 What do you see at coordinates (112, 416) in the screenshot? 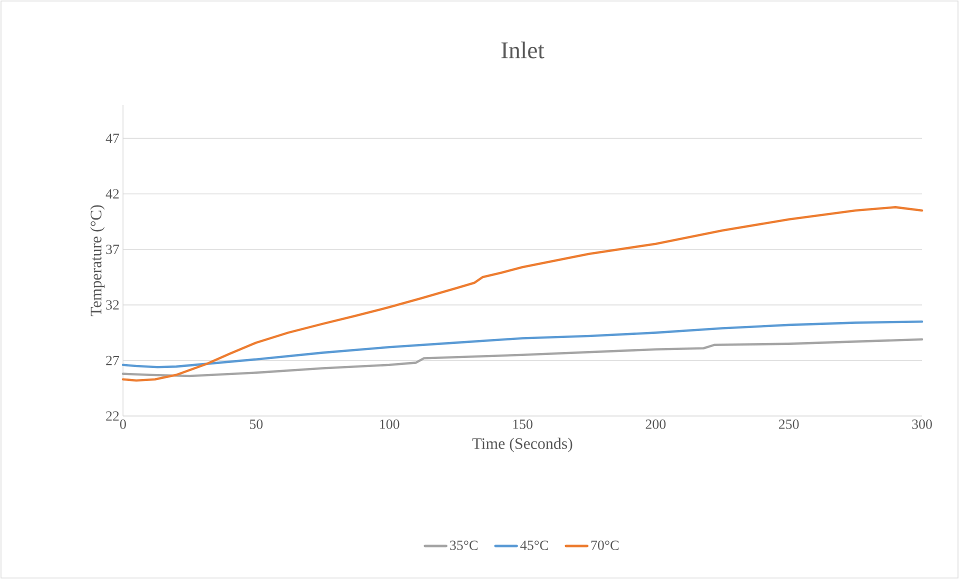
I see `y-tick-label: 22` at bounding box center [112, 416].